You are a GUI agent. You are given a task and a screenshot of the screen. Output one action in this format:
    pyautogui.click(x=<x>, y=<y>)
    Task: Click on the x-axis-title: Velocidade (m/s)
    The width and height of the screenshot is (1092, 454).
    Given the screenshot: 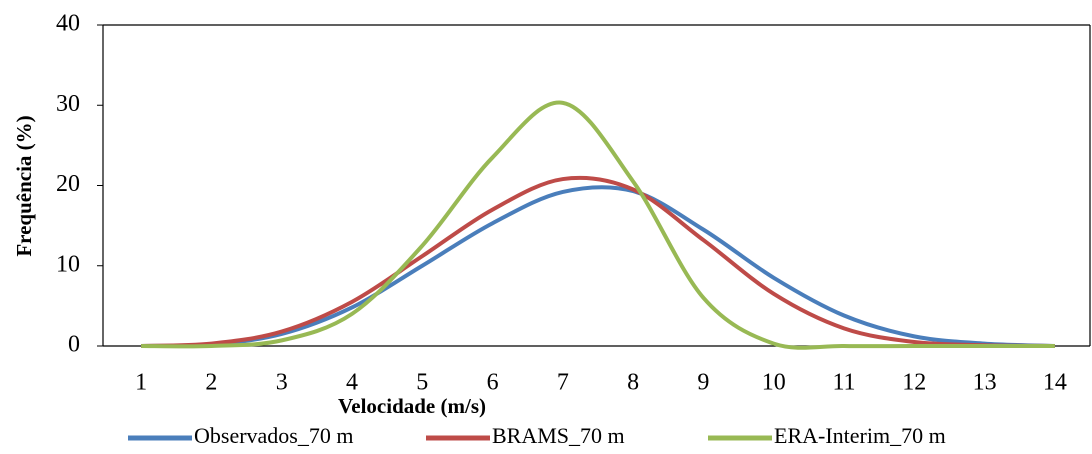 What is the action you would take?
    pyautogui.click(x=412, y=406)
    